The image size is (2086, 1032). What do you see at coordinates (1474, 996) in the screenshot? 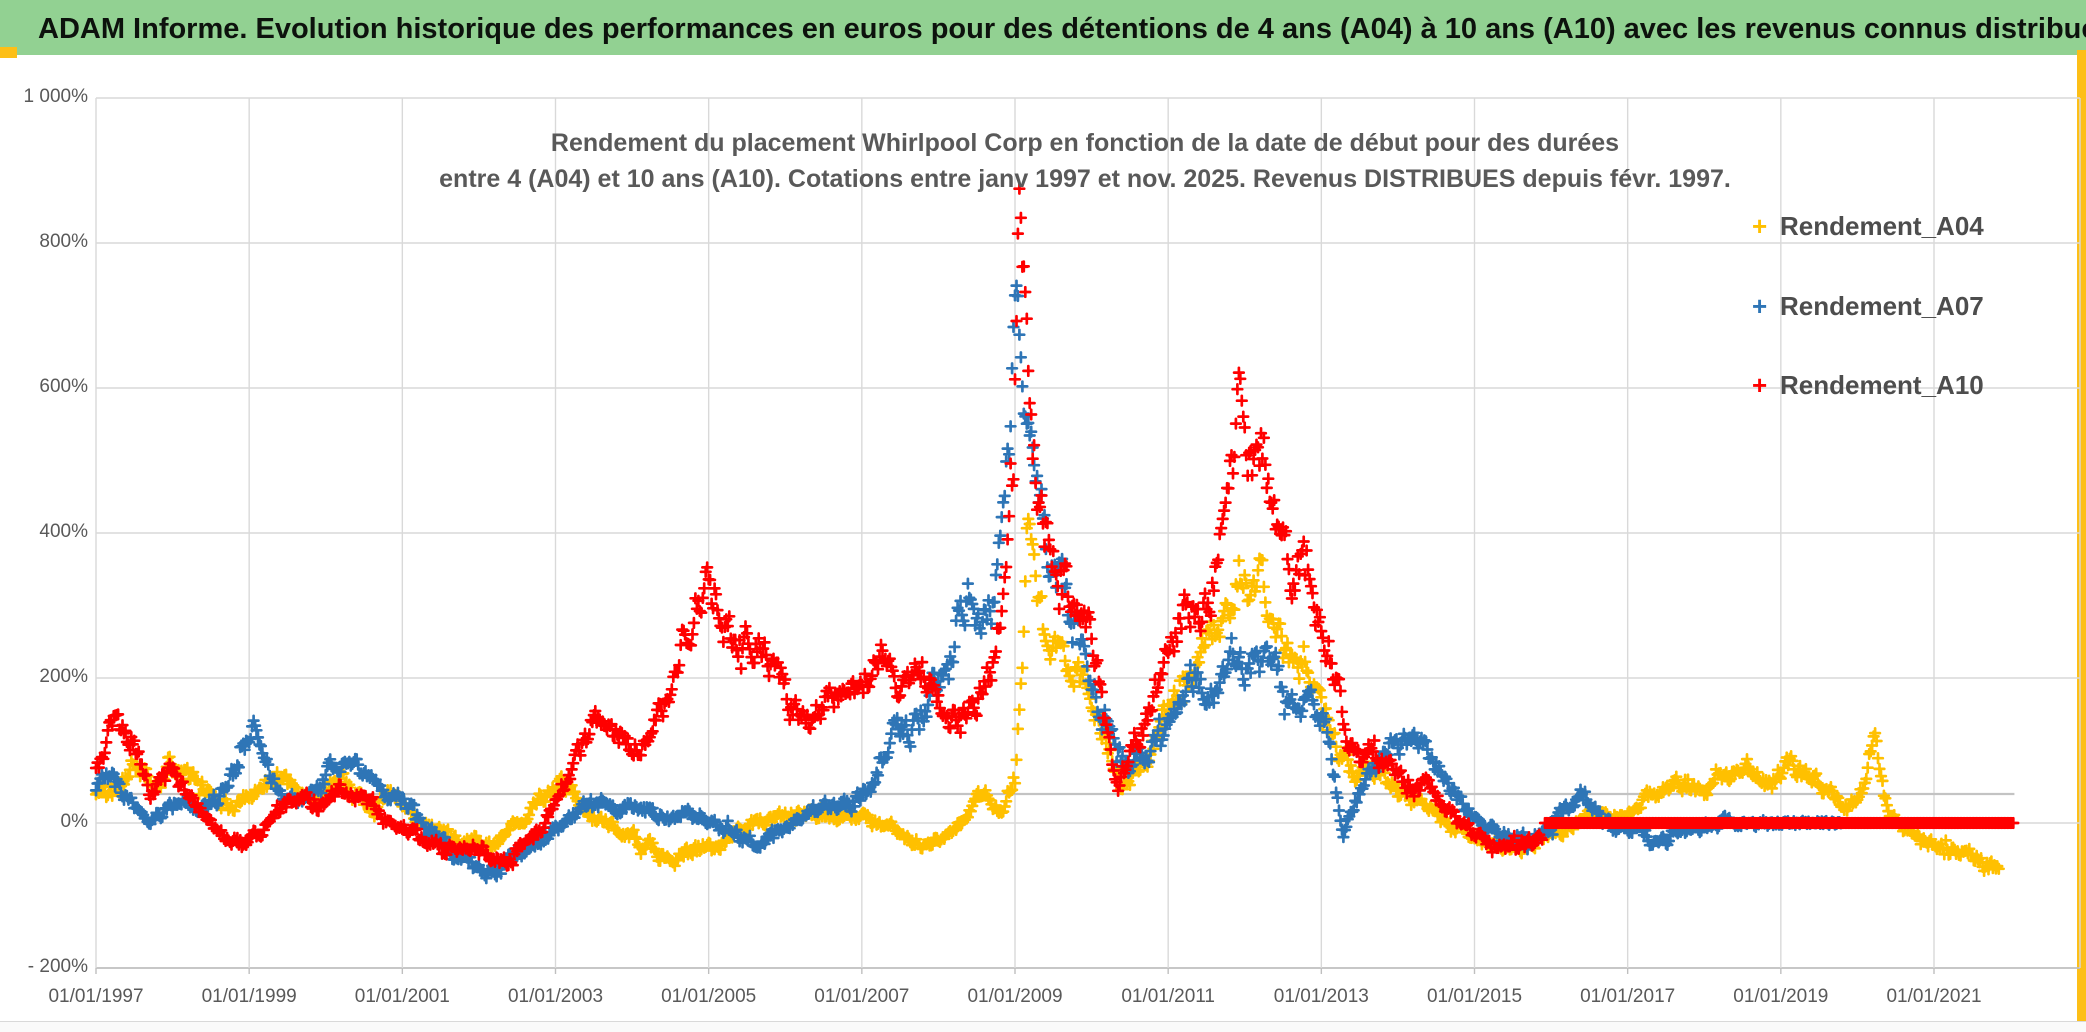
I see `x-axis-label: 01/01/2015` at bounding box center [1474, 996].